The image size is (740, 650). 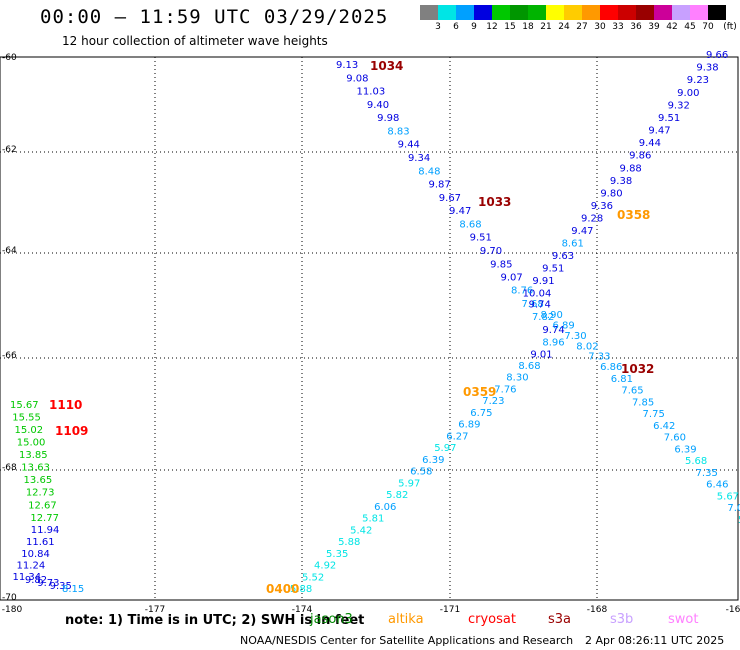 What do you see at coordinates (61, 586) in the screenshot?
I see `swh-value-label: 9.35` at bounding box center [61, 586].